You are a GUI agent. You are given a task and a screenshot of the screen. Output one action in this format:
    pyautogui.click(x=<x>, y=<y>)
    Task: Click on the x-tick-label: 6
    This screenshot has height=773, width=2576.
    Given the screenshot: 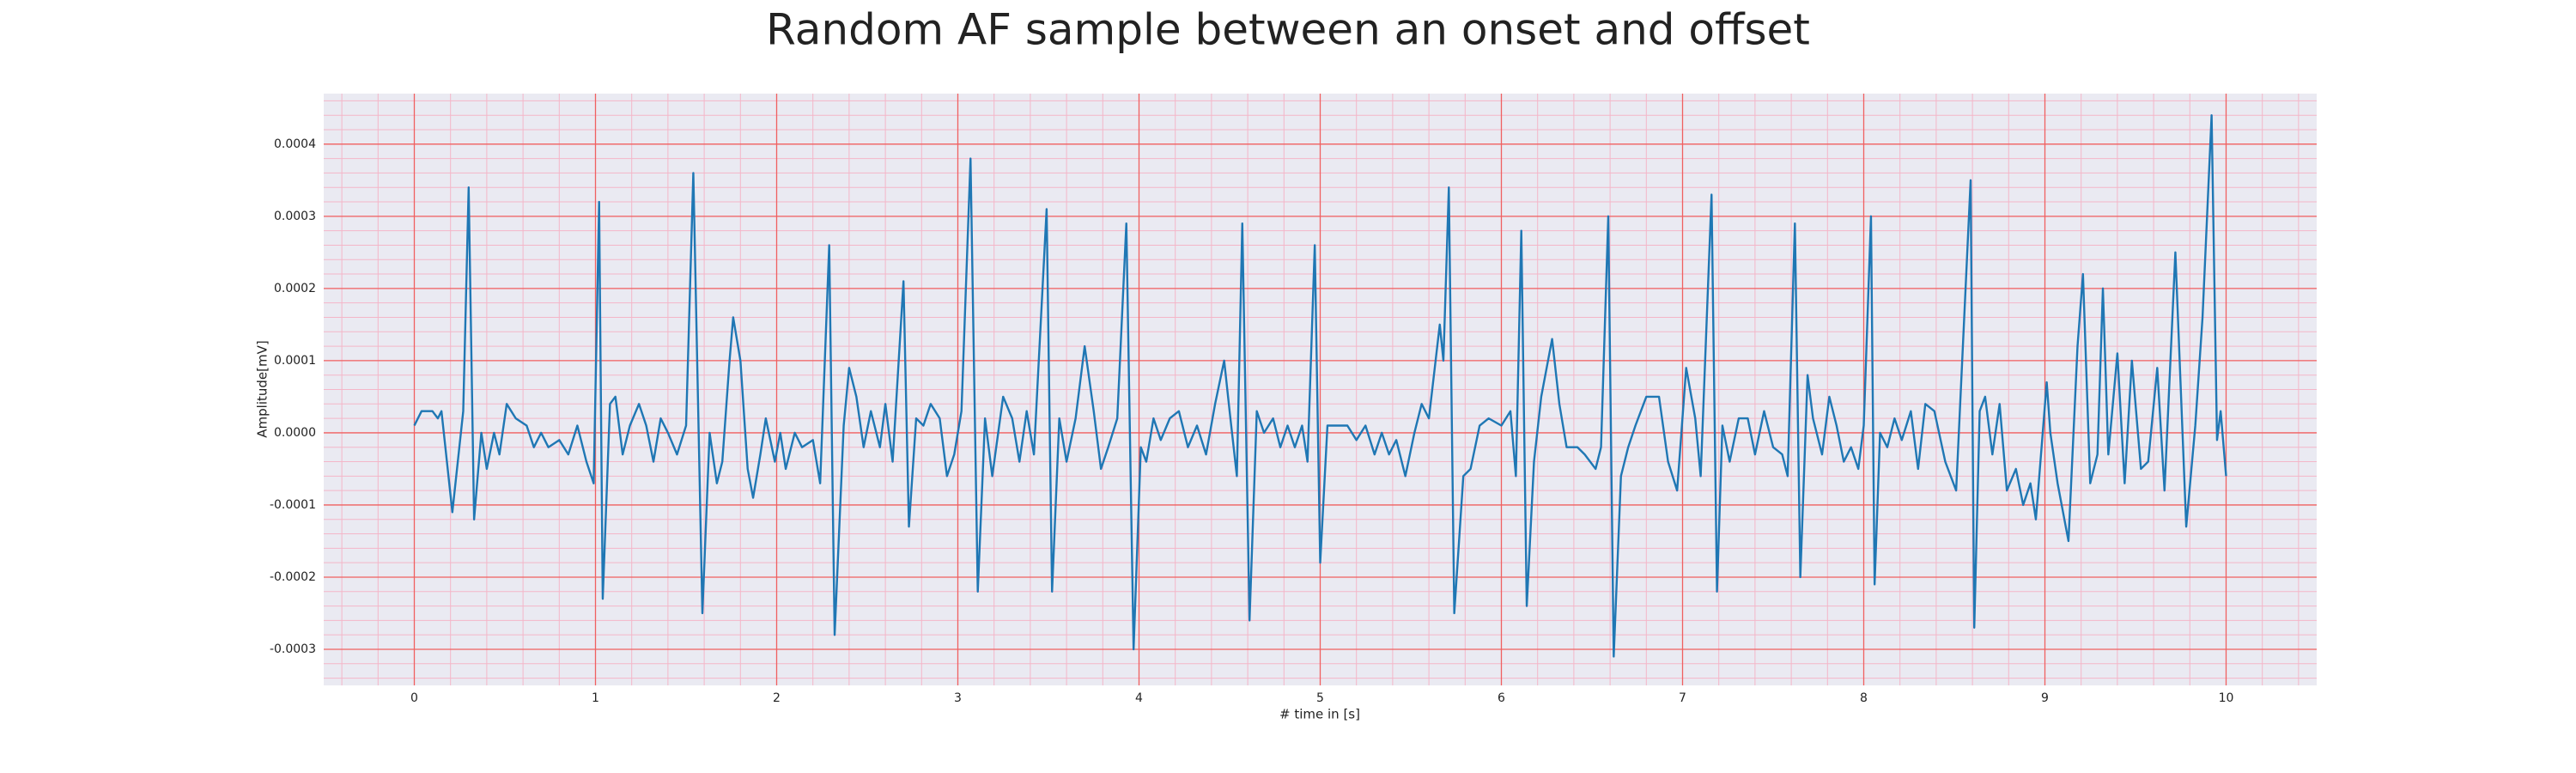 What is the action you would take?
    pyautogui.click(x=1502, y=698)
    